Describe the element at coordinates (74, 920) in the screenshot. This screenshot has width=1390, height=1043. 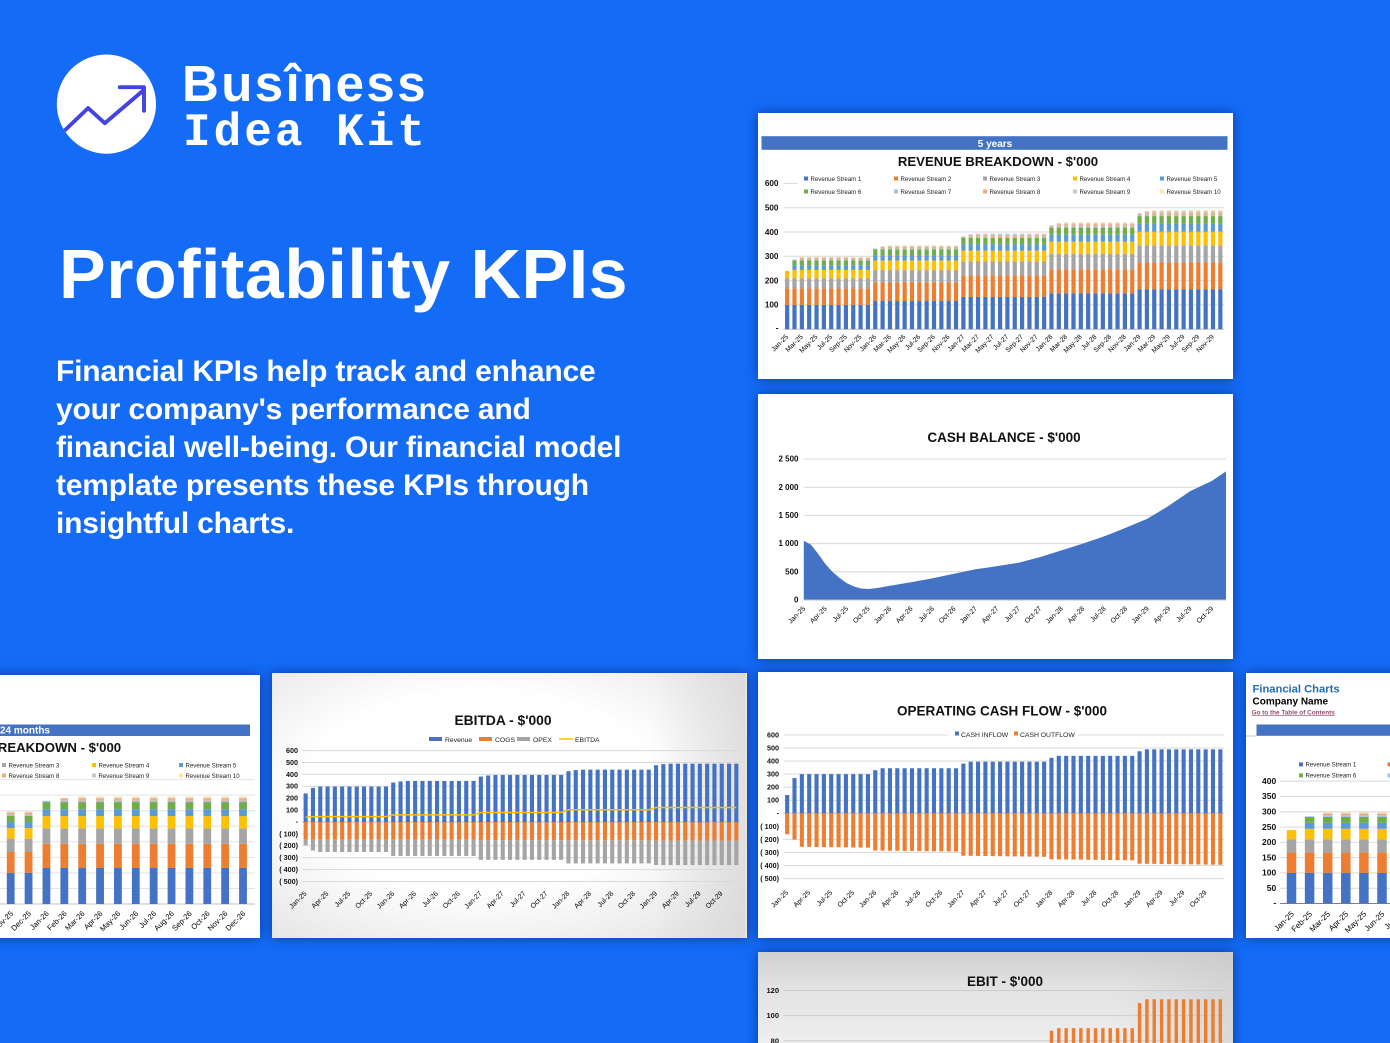
I see `svg-text: Mar-26` at that location.